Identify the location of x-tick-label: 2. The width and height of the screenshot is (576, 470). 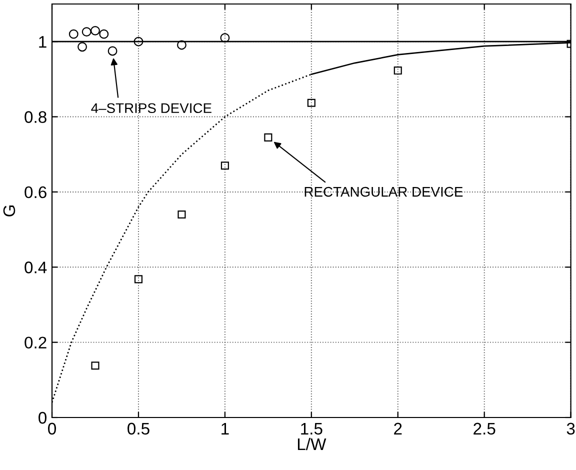
(398, 428).